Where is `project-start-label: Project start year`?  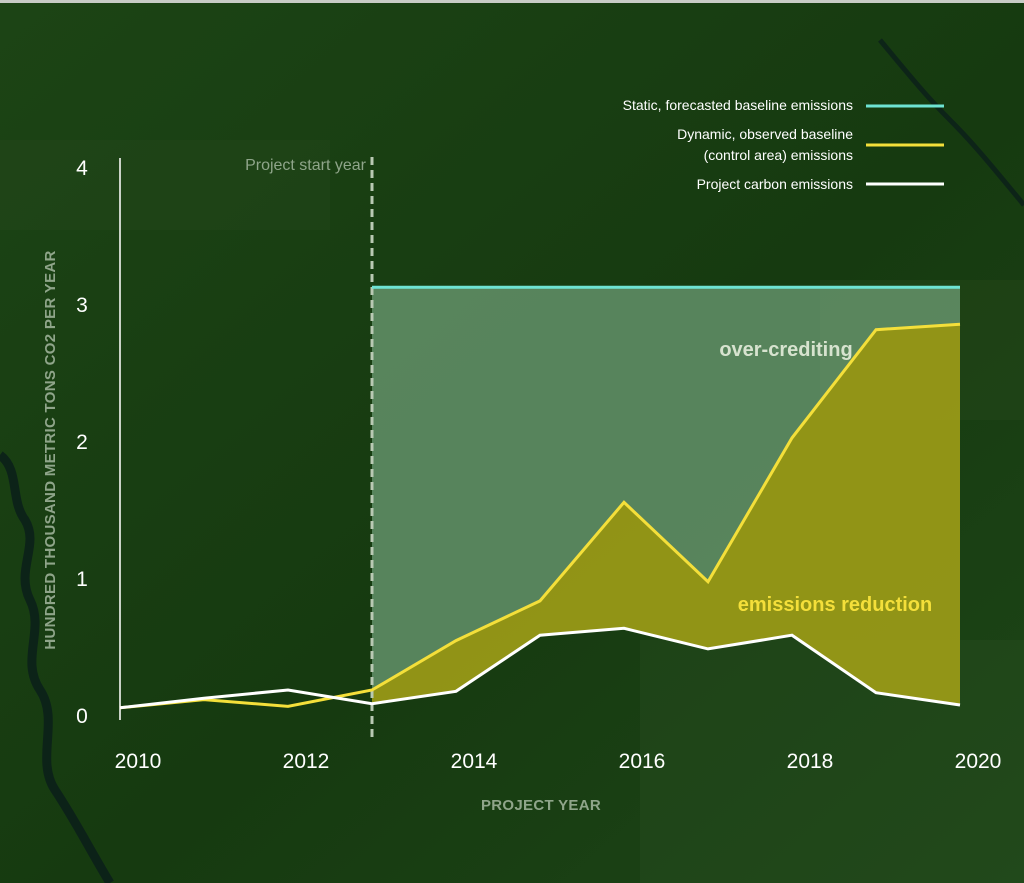
project-start-label: Project start year is located at coordinates (306, 165).